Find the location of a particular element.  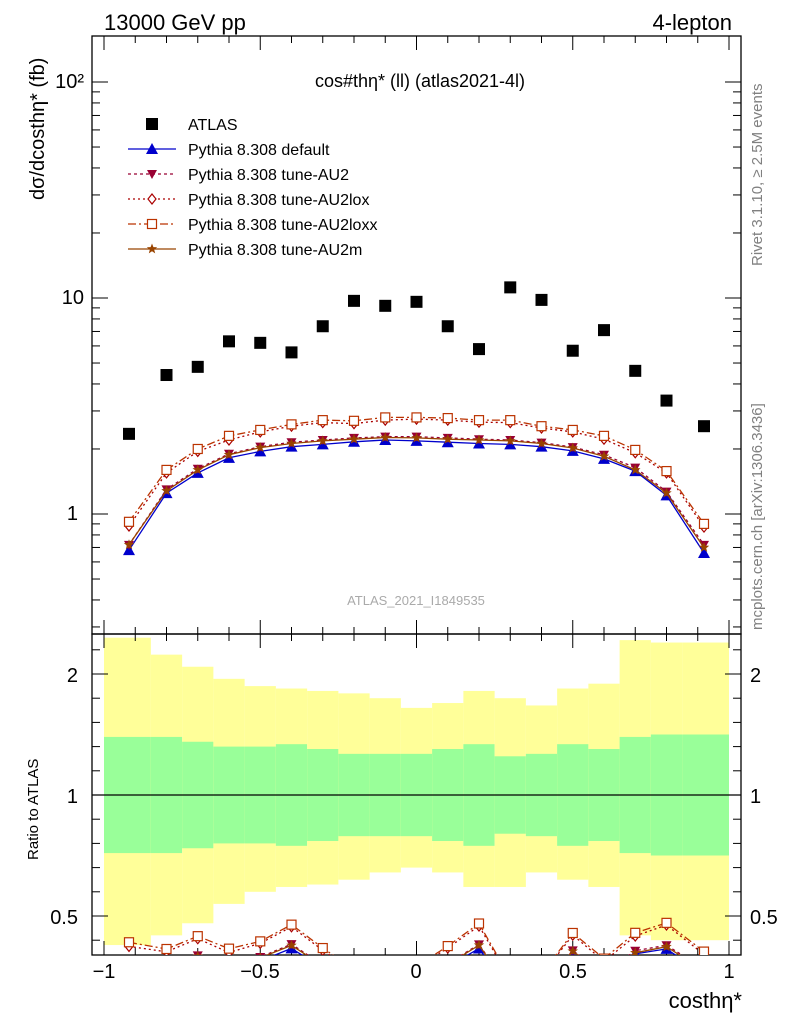

xtick-label-0.5: 0.5 is located at coordinates (573, 972).